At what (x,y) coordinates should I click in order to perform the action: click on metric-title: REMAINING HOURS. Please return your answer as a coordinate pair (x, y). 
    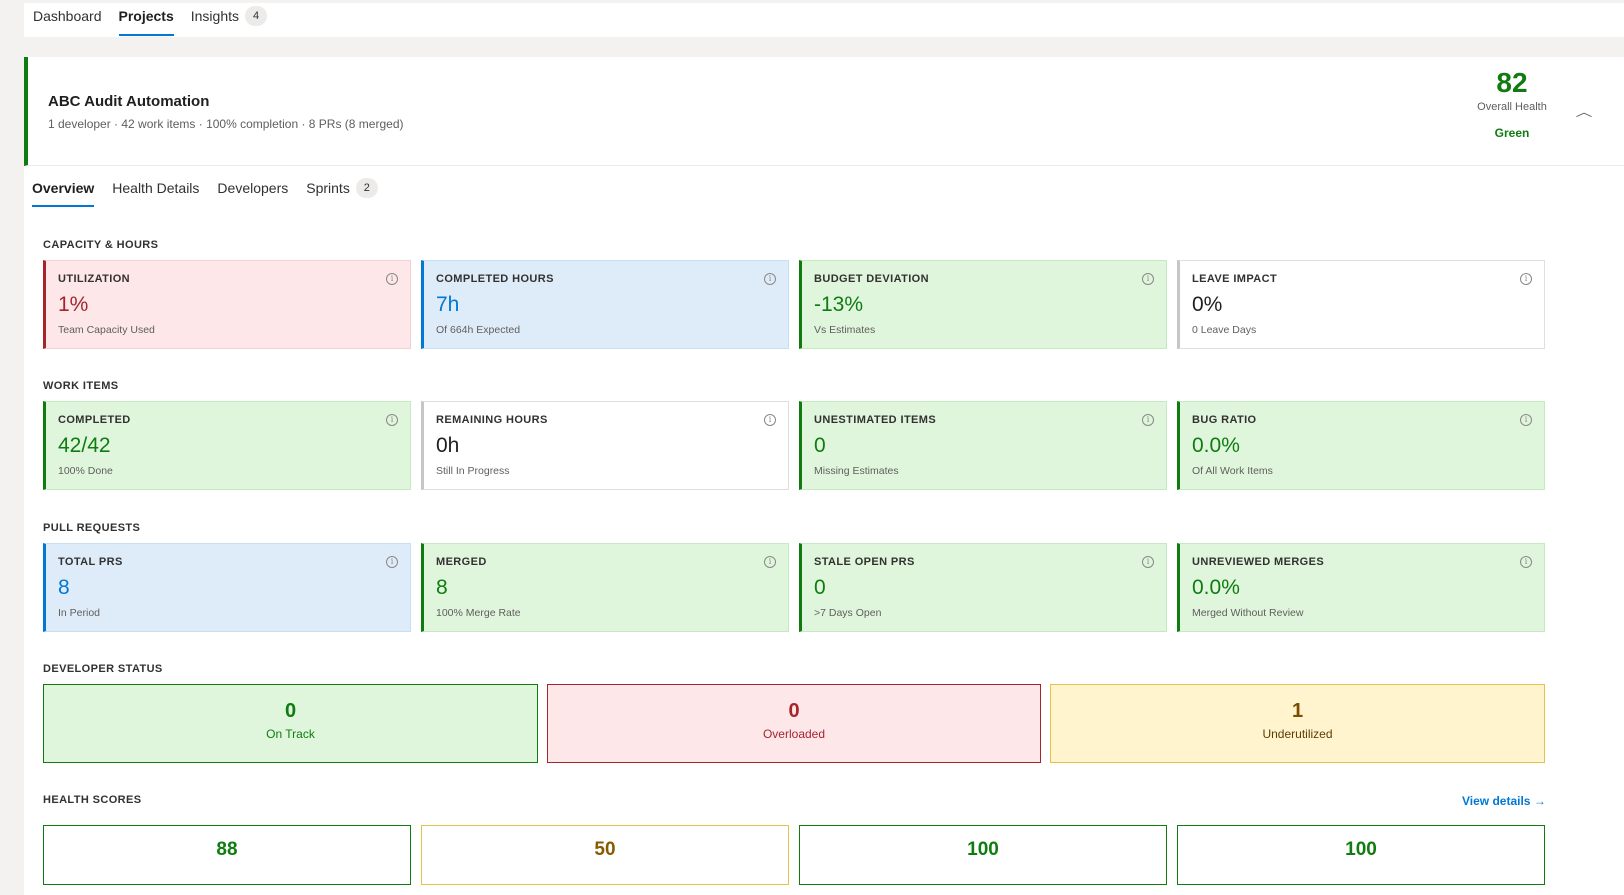
    Looking at the image, I should click on (492, 420).